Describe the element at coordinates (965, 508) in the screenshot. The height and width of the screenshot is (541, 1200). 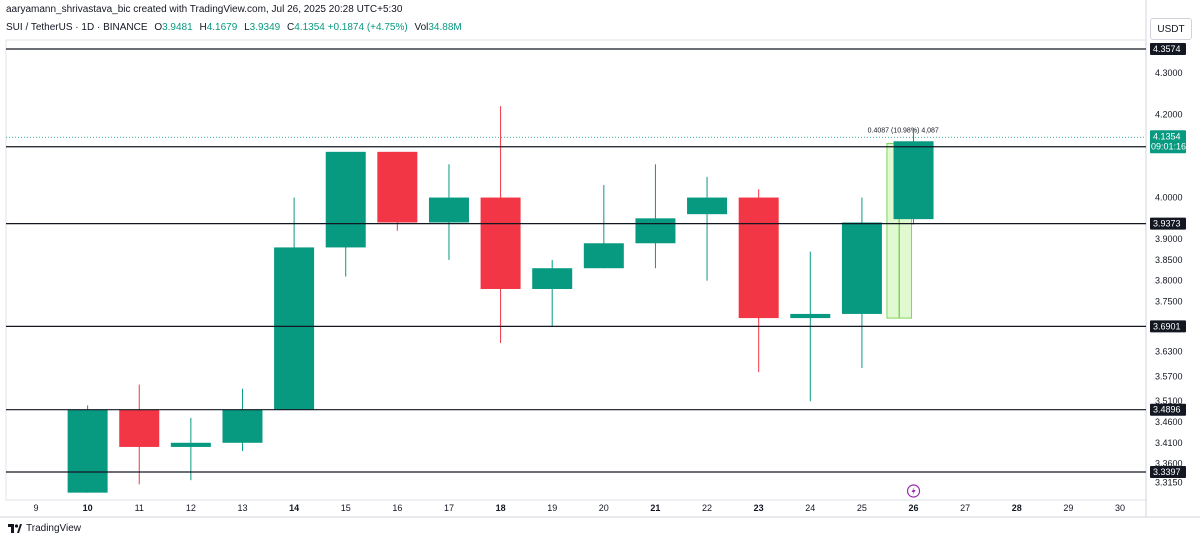
I see `x-tick-label: 27` at that location.